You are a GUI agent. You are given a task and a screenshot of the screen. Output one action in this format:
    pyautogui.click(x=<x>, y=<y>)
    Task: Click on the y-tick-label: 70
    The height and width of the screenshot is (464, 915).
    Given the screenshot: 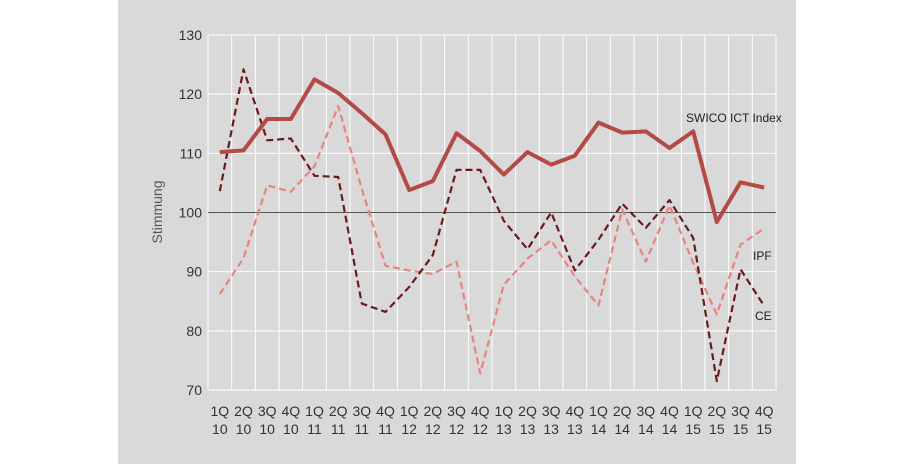 What is the action you would take?
    pyautogui.click(x=194, y=390)
    